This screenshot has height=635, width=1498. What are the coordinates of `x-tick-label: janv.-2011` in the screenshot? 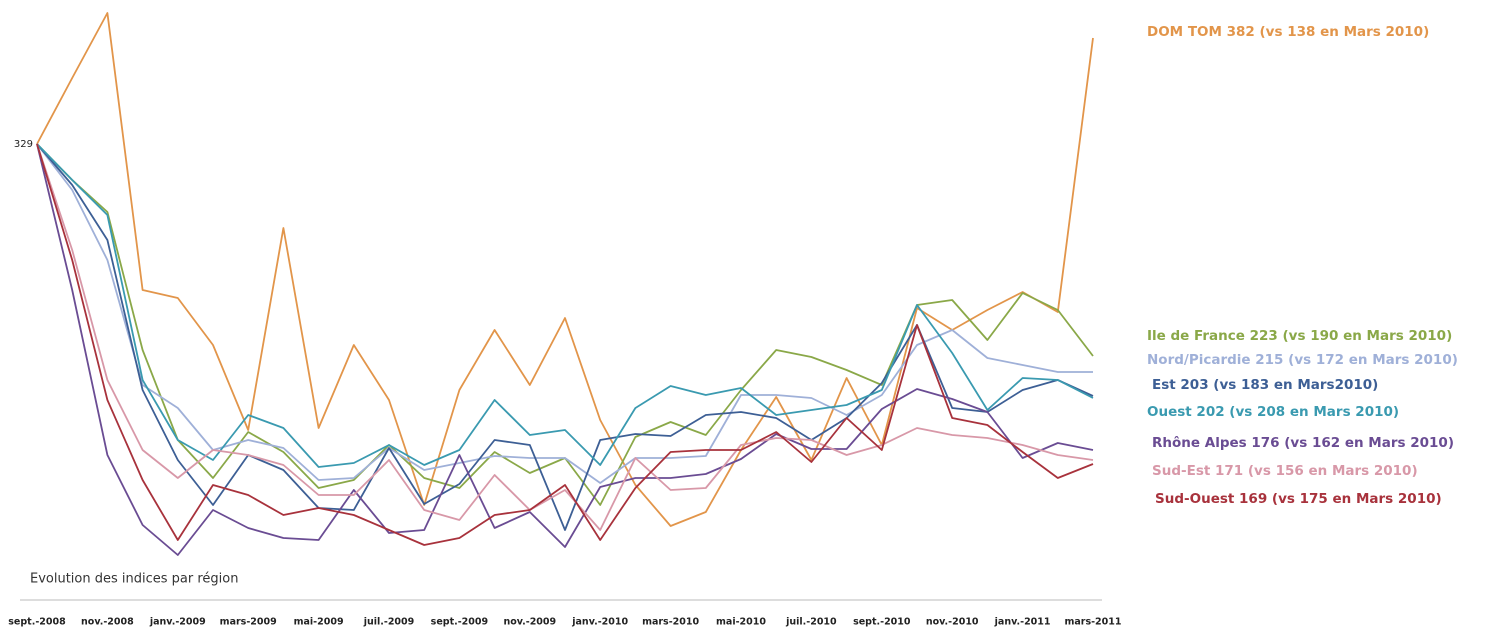 It's located at (1022, 622).